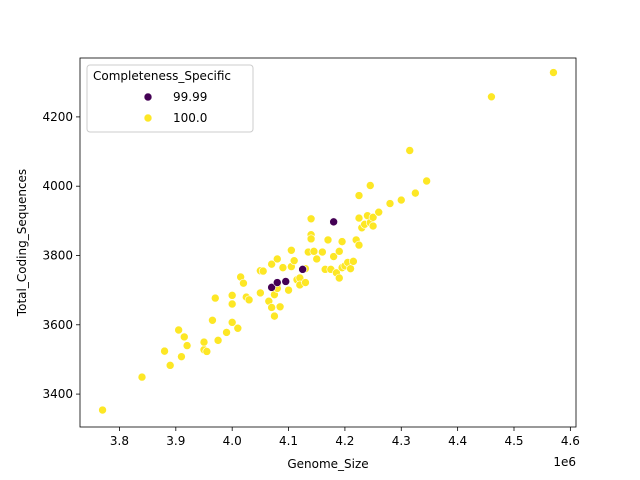  I want to click on x-tick-label: 4.3, so click(401, 441).